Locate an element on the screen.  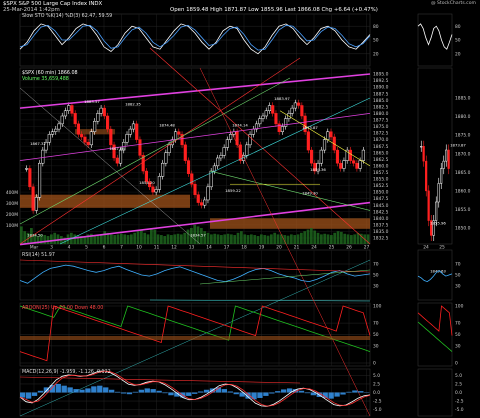
aroon-right-axis-label: 30 is located at coordinates (458, 347).